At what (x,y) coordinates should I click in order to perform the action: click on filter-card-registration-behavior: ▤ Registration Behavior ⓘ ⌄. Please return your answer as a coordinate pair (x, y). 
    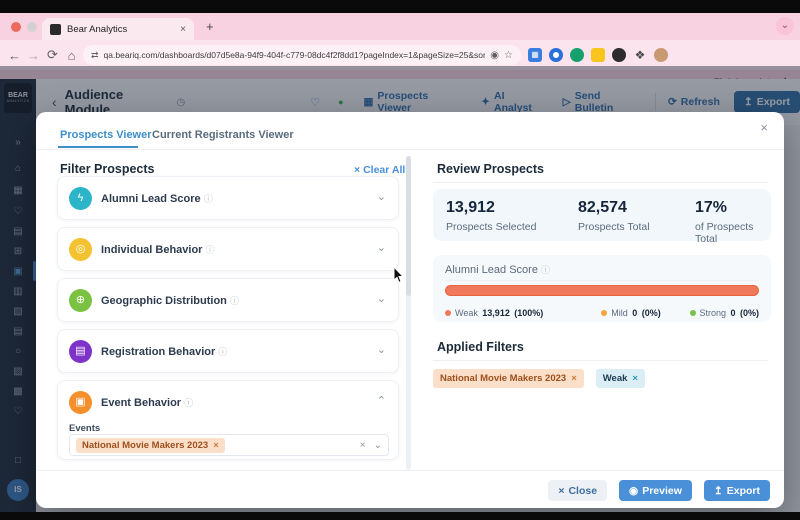
    Looking at the image, I should click on (228, 351).